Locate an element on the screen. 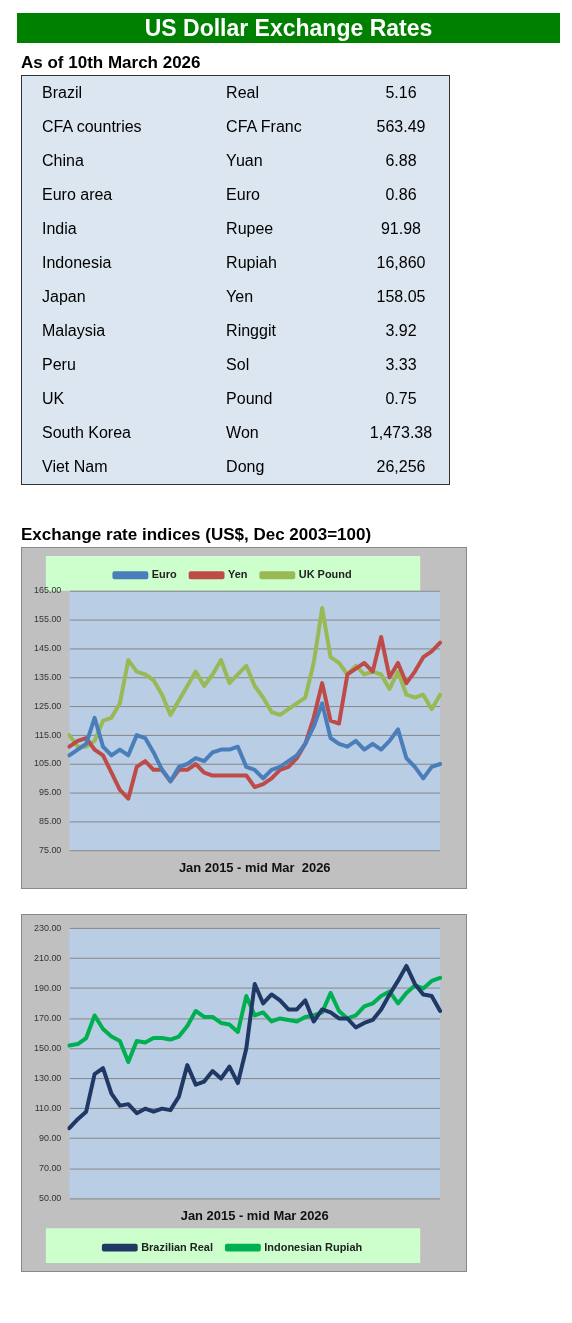 This screenshot has width=572, height=1323. text: CFA Franc is located at coordinates (264, 127).